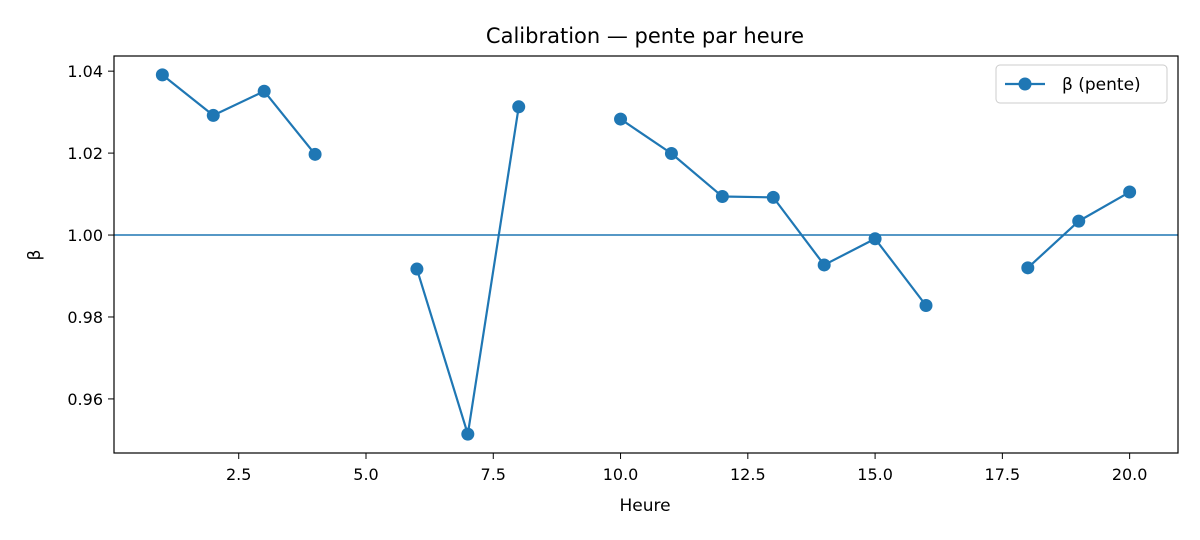 This screenshot has height=540, width=1200. What do you see at coordinates (1025, 84) in the screenshot?
I see `legend-marker-swatch` at bounding box center [1025, 84].